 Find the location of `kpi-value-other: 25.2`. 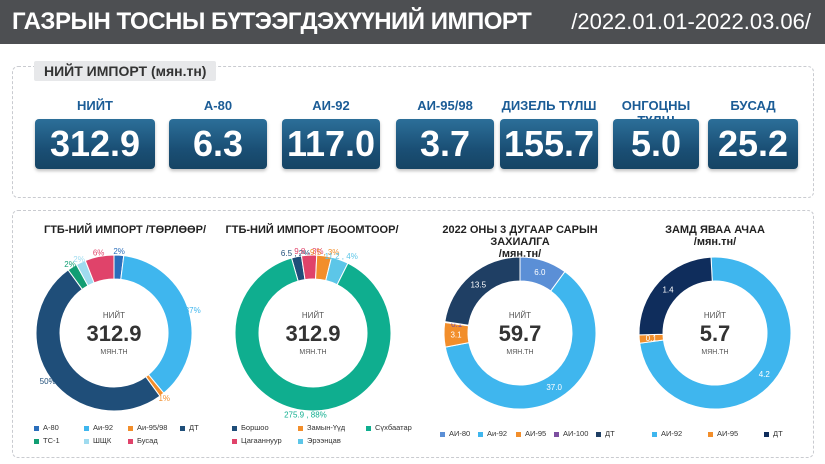

kpi-value-other: 25.2 is located at coordinates (753, 144).